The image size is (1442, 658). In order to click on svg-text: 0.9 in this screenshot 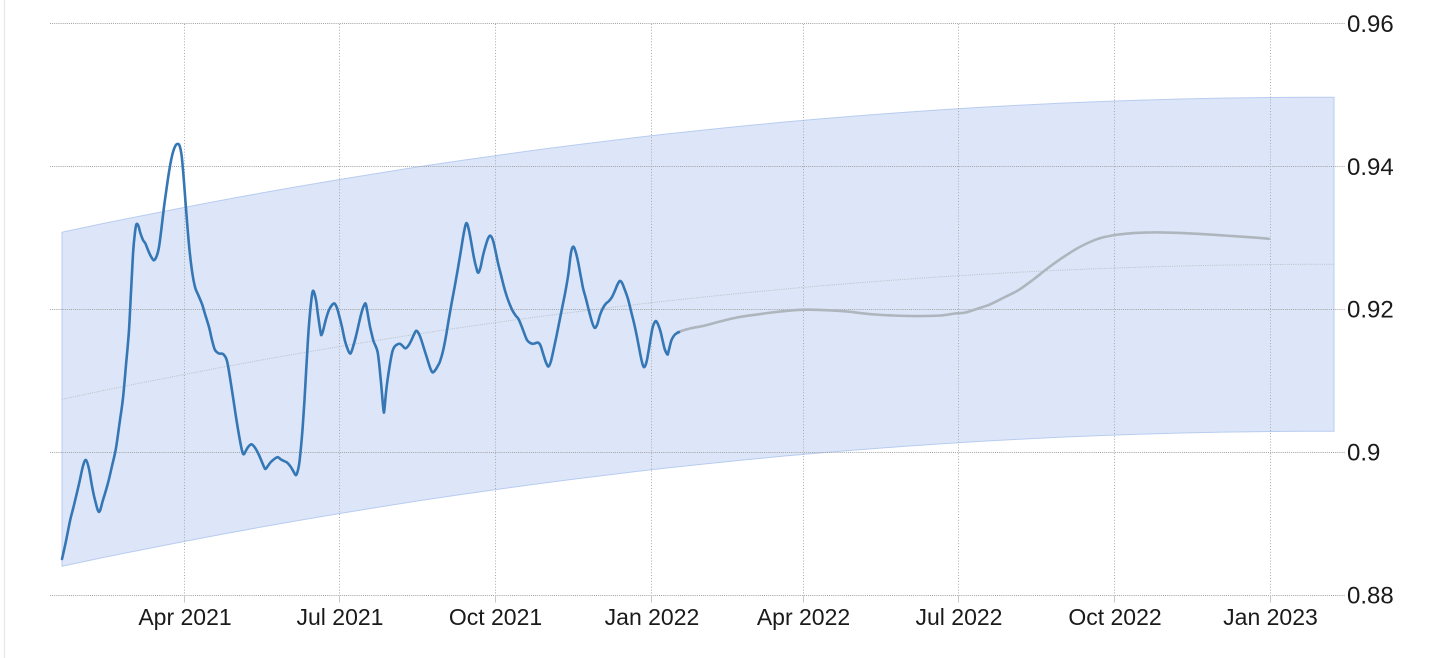, I will do `click(1363, 453)`.